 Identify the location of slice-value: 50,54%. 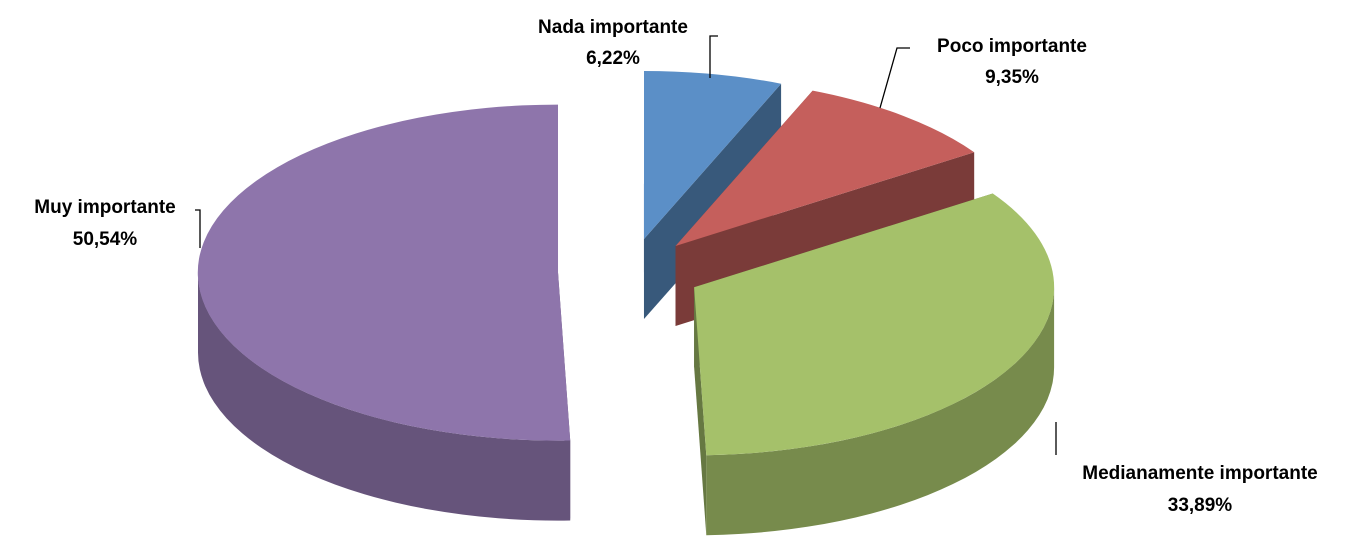
(105, 239).